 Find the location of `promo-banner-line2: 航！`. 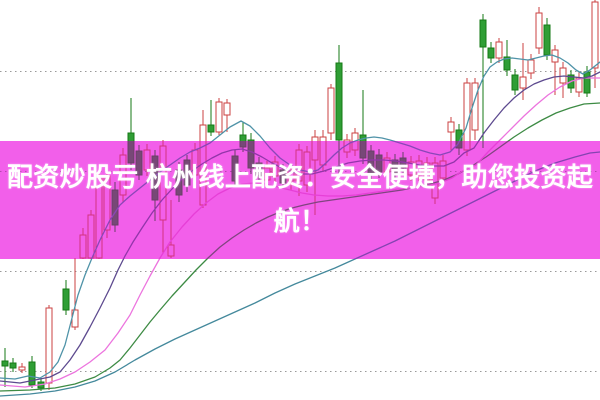

promo-banner-line2: 航！ is located at coordinates (300, 221).